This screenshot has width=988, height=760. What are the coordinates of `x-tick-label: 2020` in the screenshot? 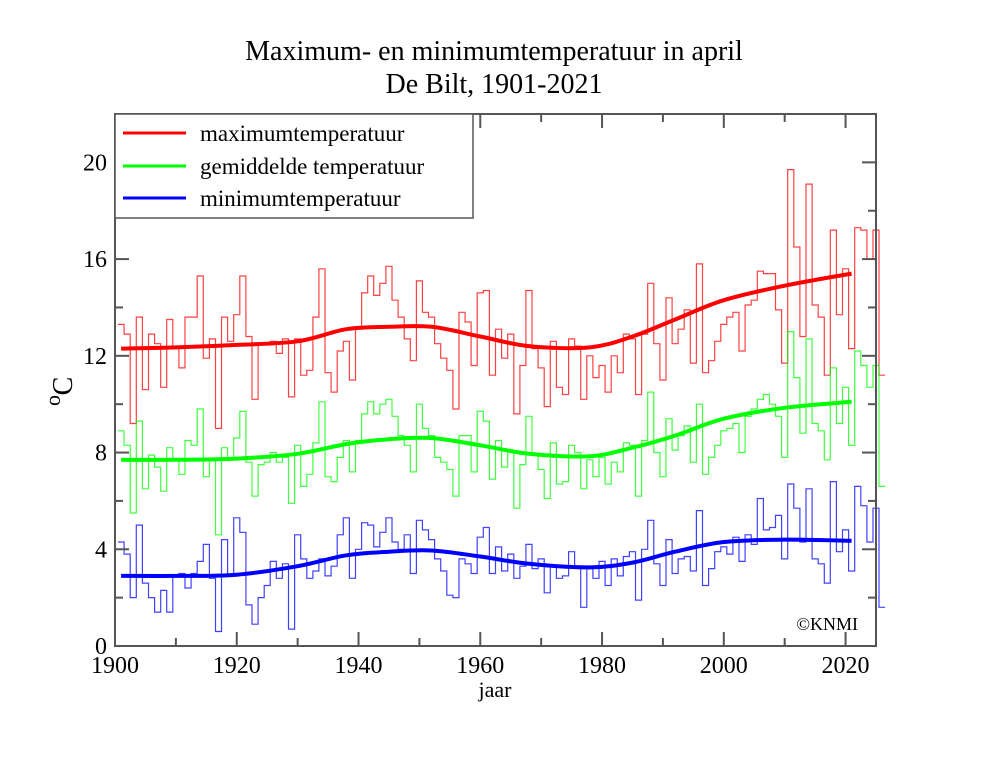 It's located at (846, 666).